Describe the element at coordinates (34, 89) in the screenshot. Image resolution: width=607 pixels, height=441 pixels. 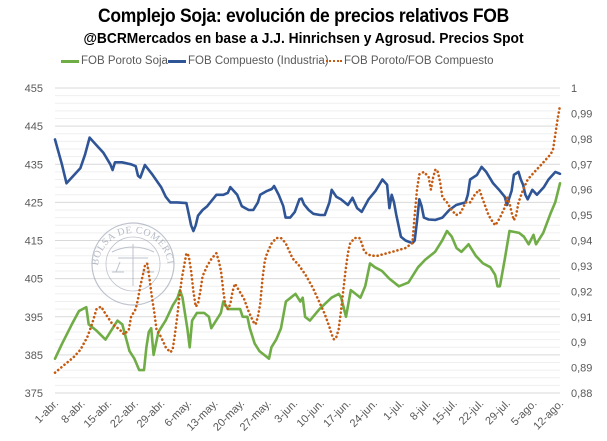
I see `left-tick-label: 455` at that location.